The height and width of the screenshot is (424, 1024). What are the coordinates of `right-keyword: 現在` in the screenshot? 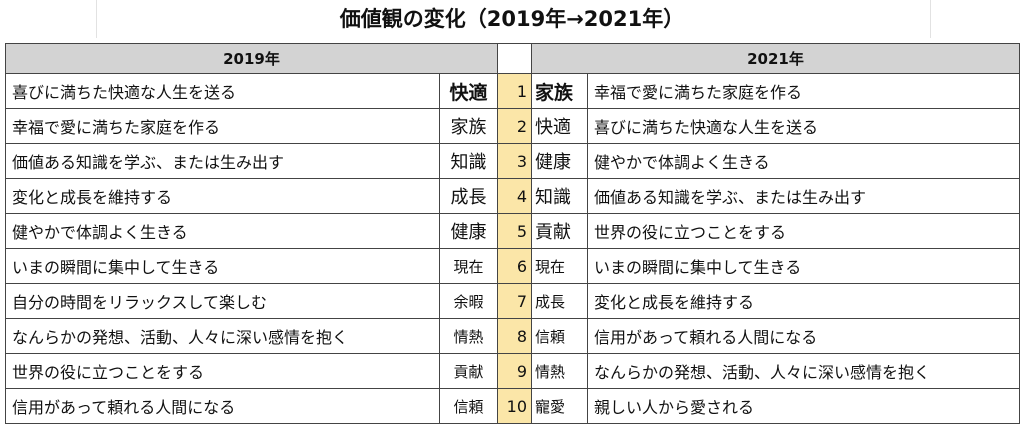 It's located at (559, 266).